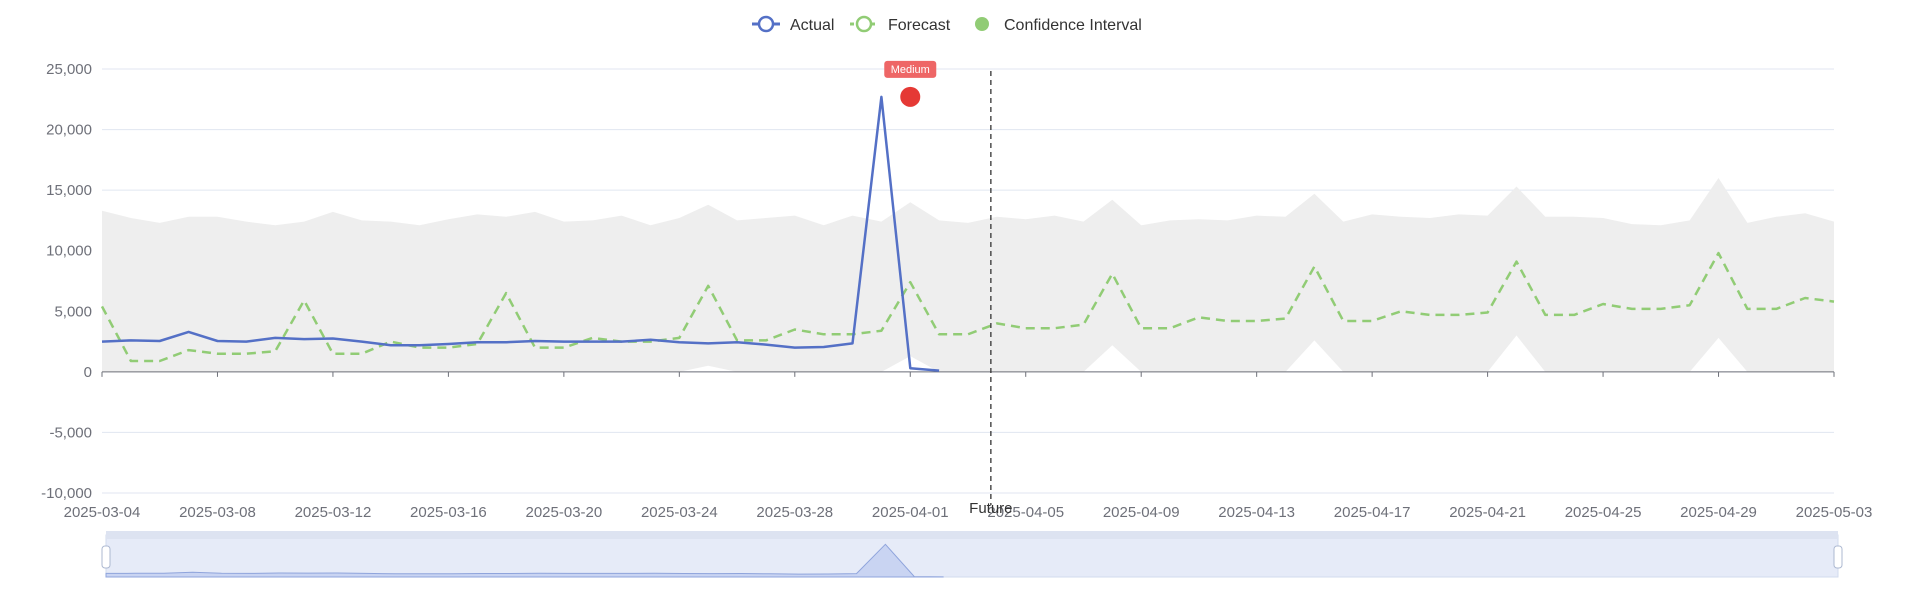  I want to click on legend: Actual Forecast Confidence Interval, so click(947, 24).